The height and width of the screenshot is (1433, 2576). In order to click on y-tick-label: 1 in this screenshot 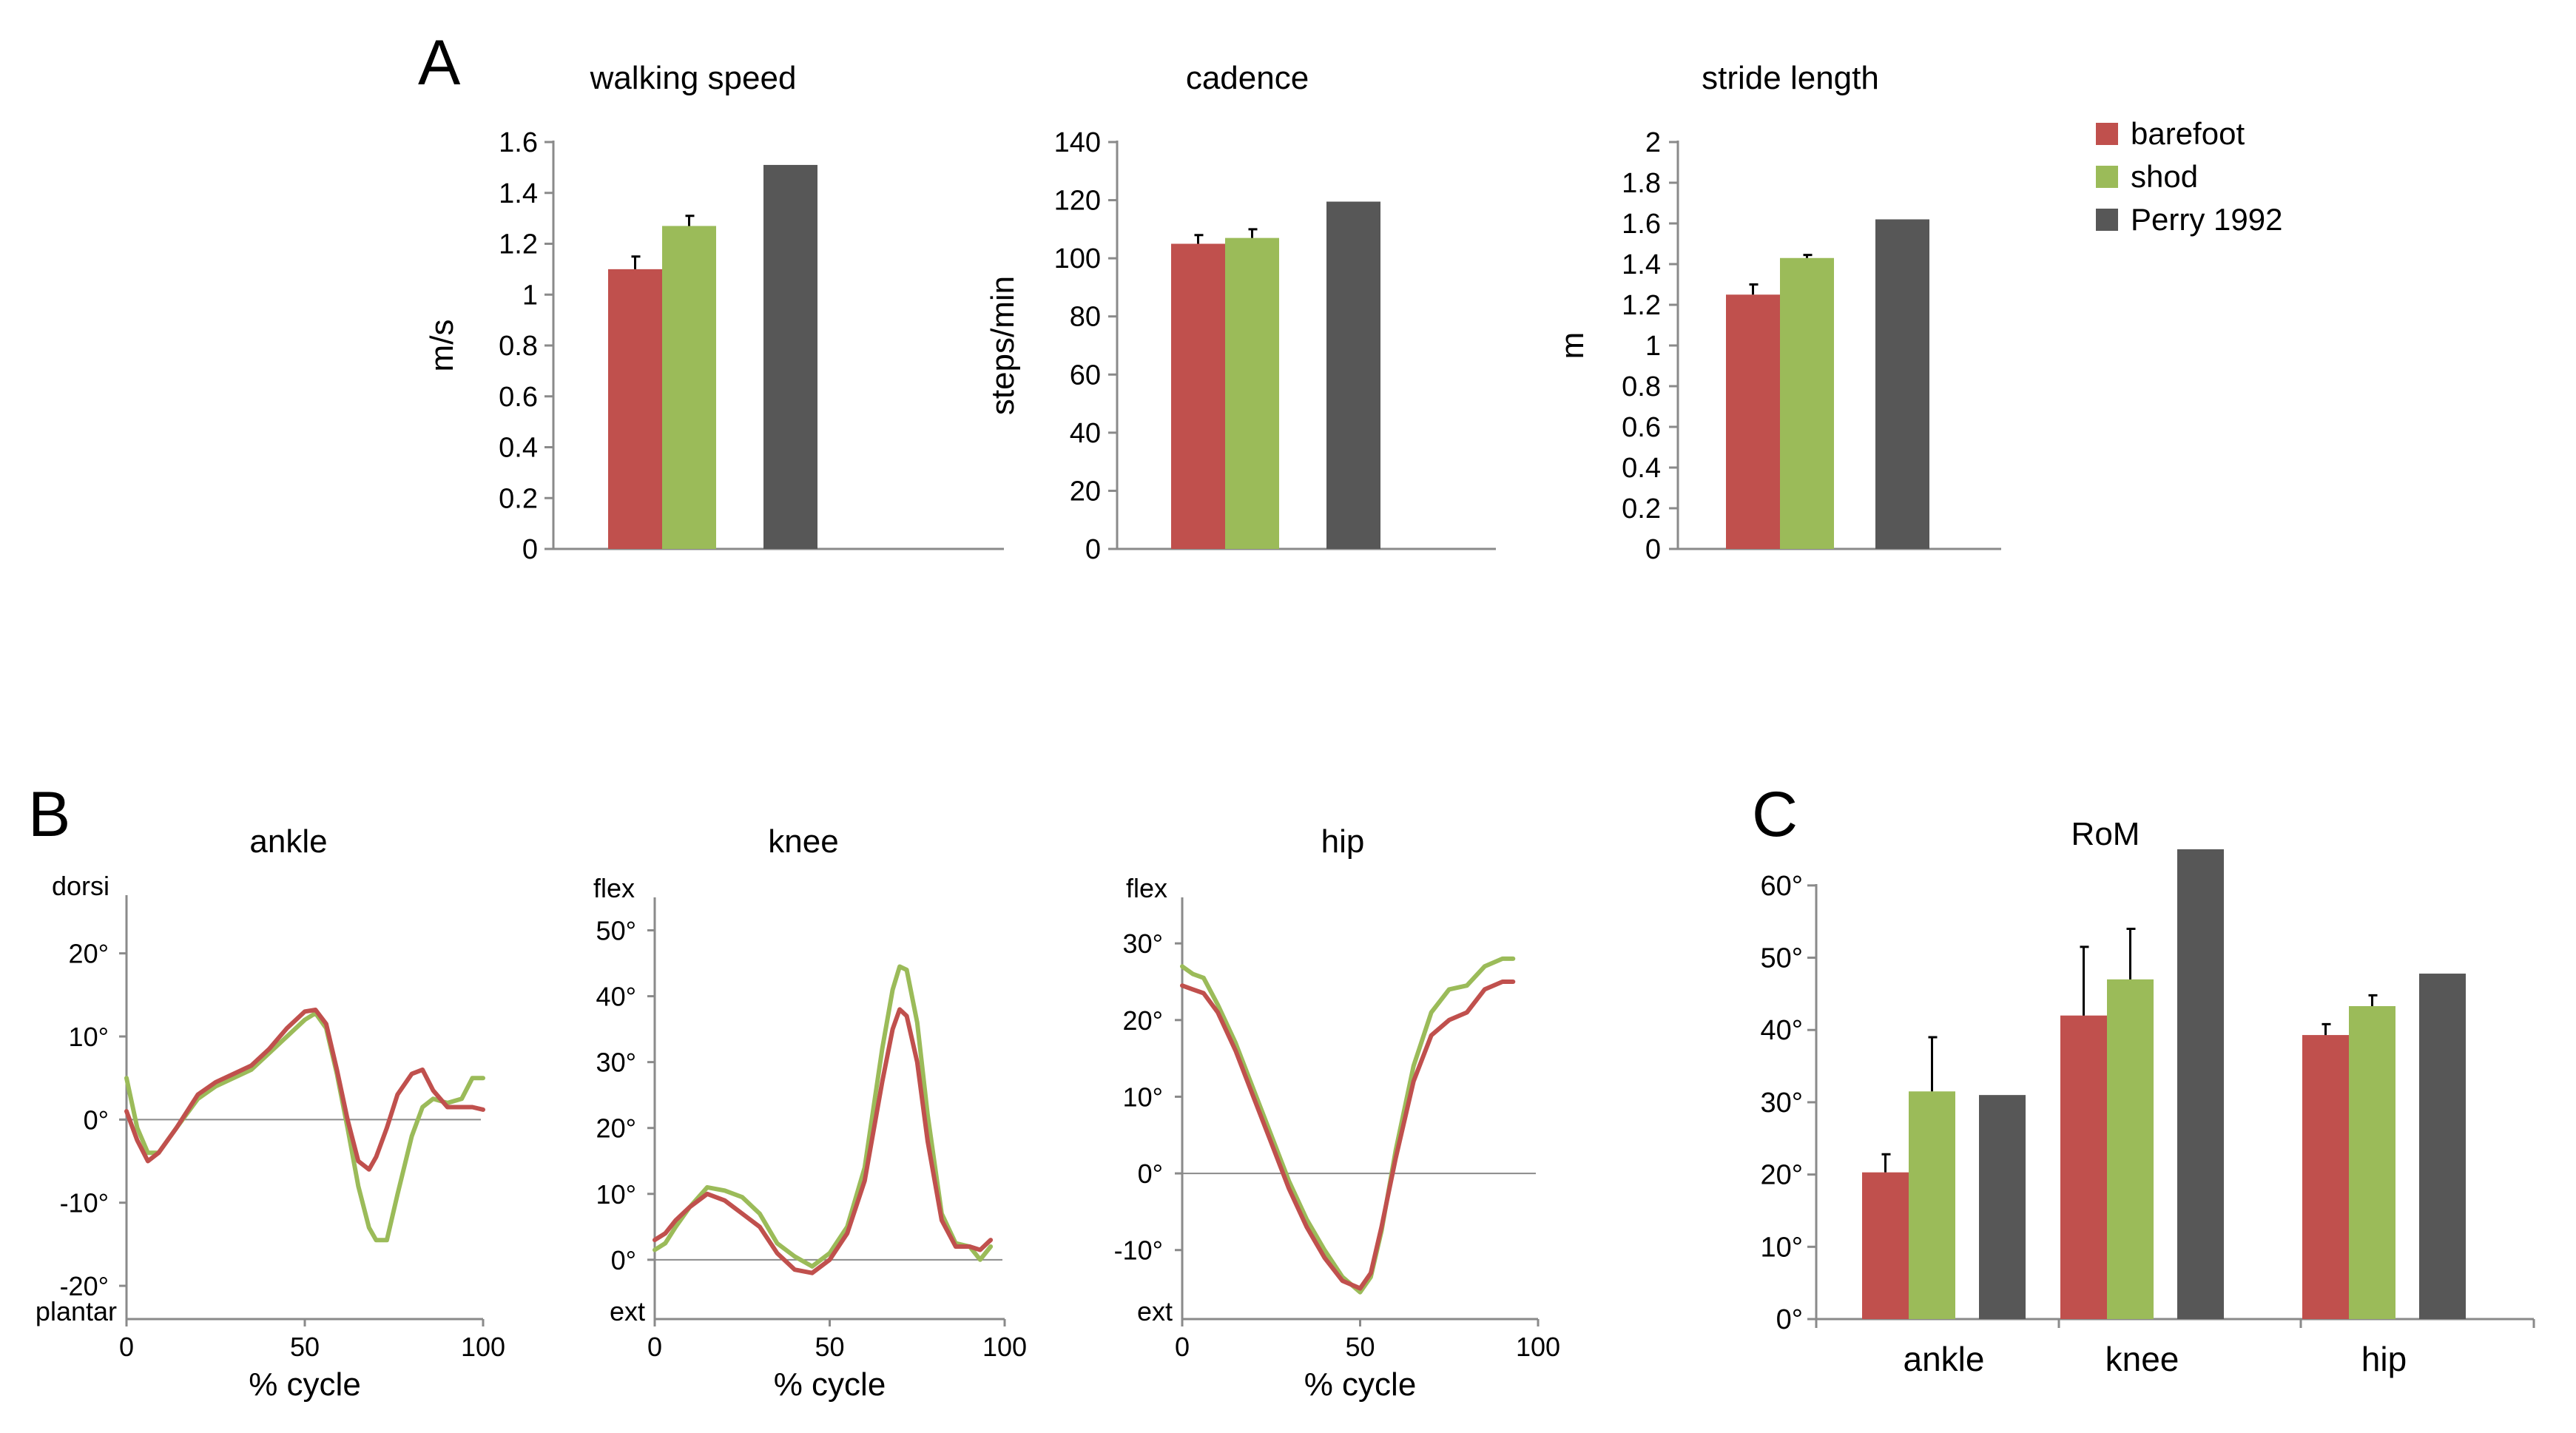, I will do `click(530, 295)`.